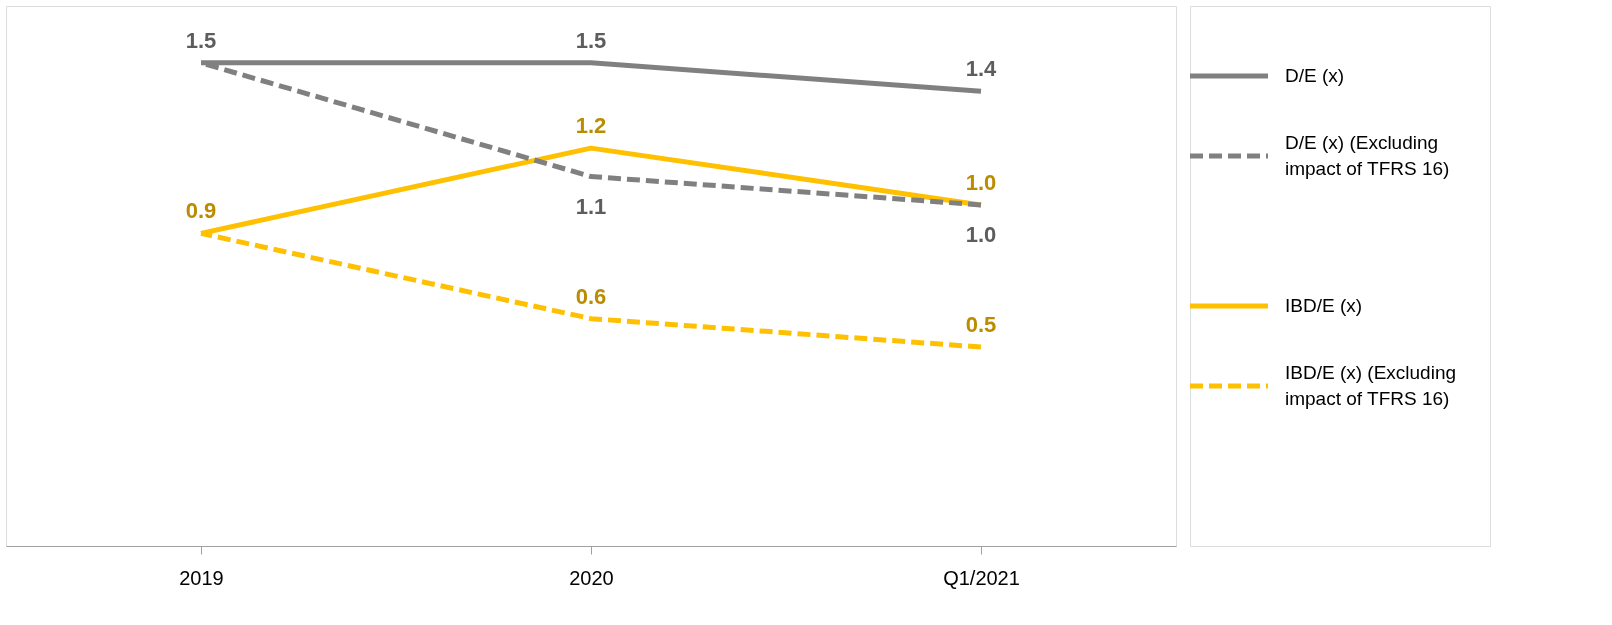  Describe the element at coordinates (981, 577) in the screenshot. I see `x-tick-label: Q1/2021` at that location.